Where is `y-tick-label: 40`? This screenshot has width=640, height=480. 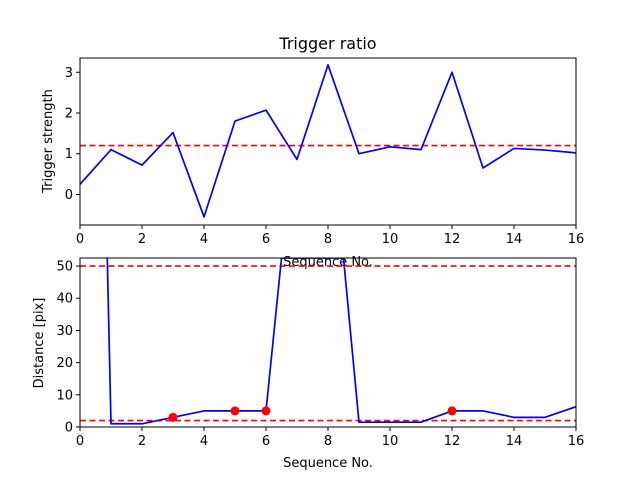
y-tick-label: 40 is located at coordinates (64, 299).